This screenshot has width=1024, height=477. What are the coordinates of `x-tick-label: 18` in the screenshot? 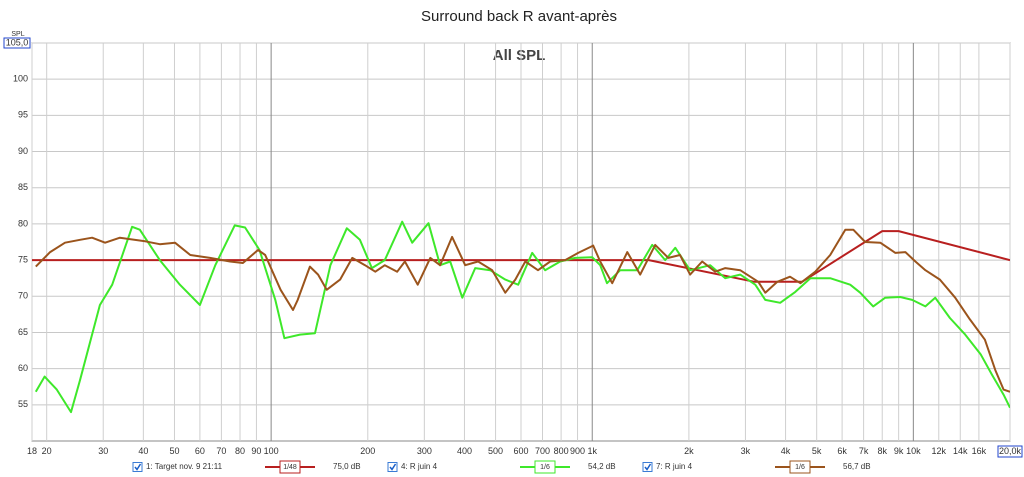 It's located at (32, 451).